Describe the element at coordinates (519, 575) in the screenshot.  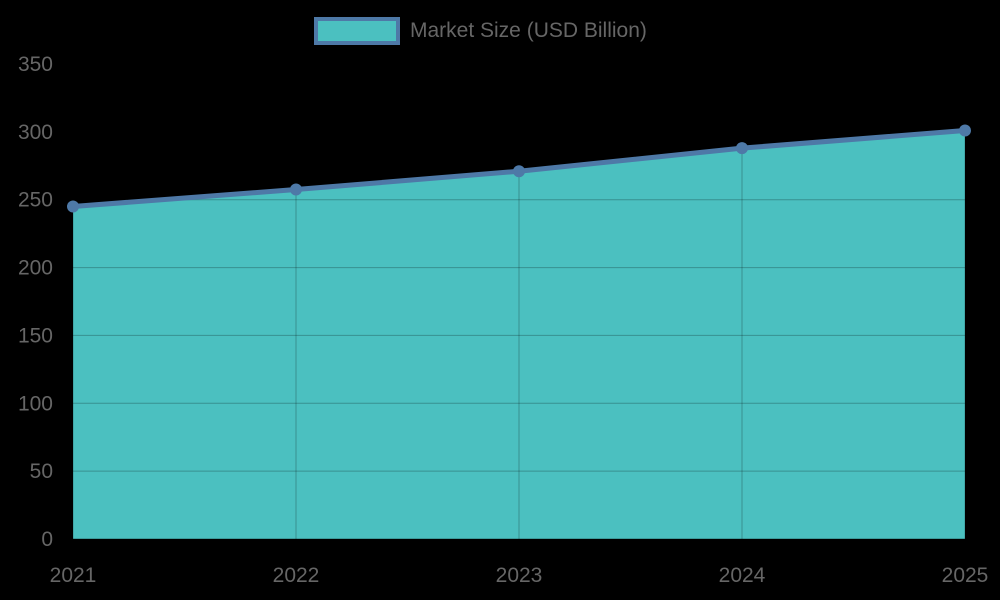
I see `x-tick-label: 2023` at that location.